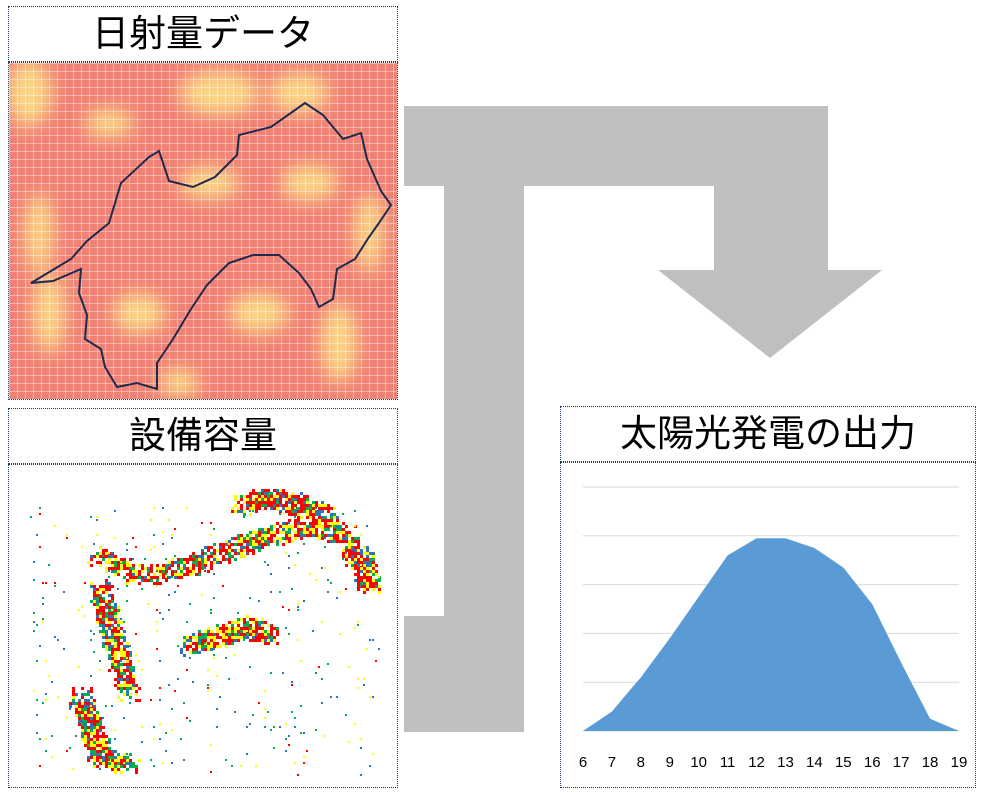 The height and width of the screenshot is (792, 985). Describe the element at coordinates (901, 762) in the screenshot. I see `x-tick-label: 17` at that location.